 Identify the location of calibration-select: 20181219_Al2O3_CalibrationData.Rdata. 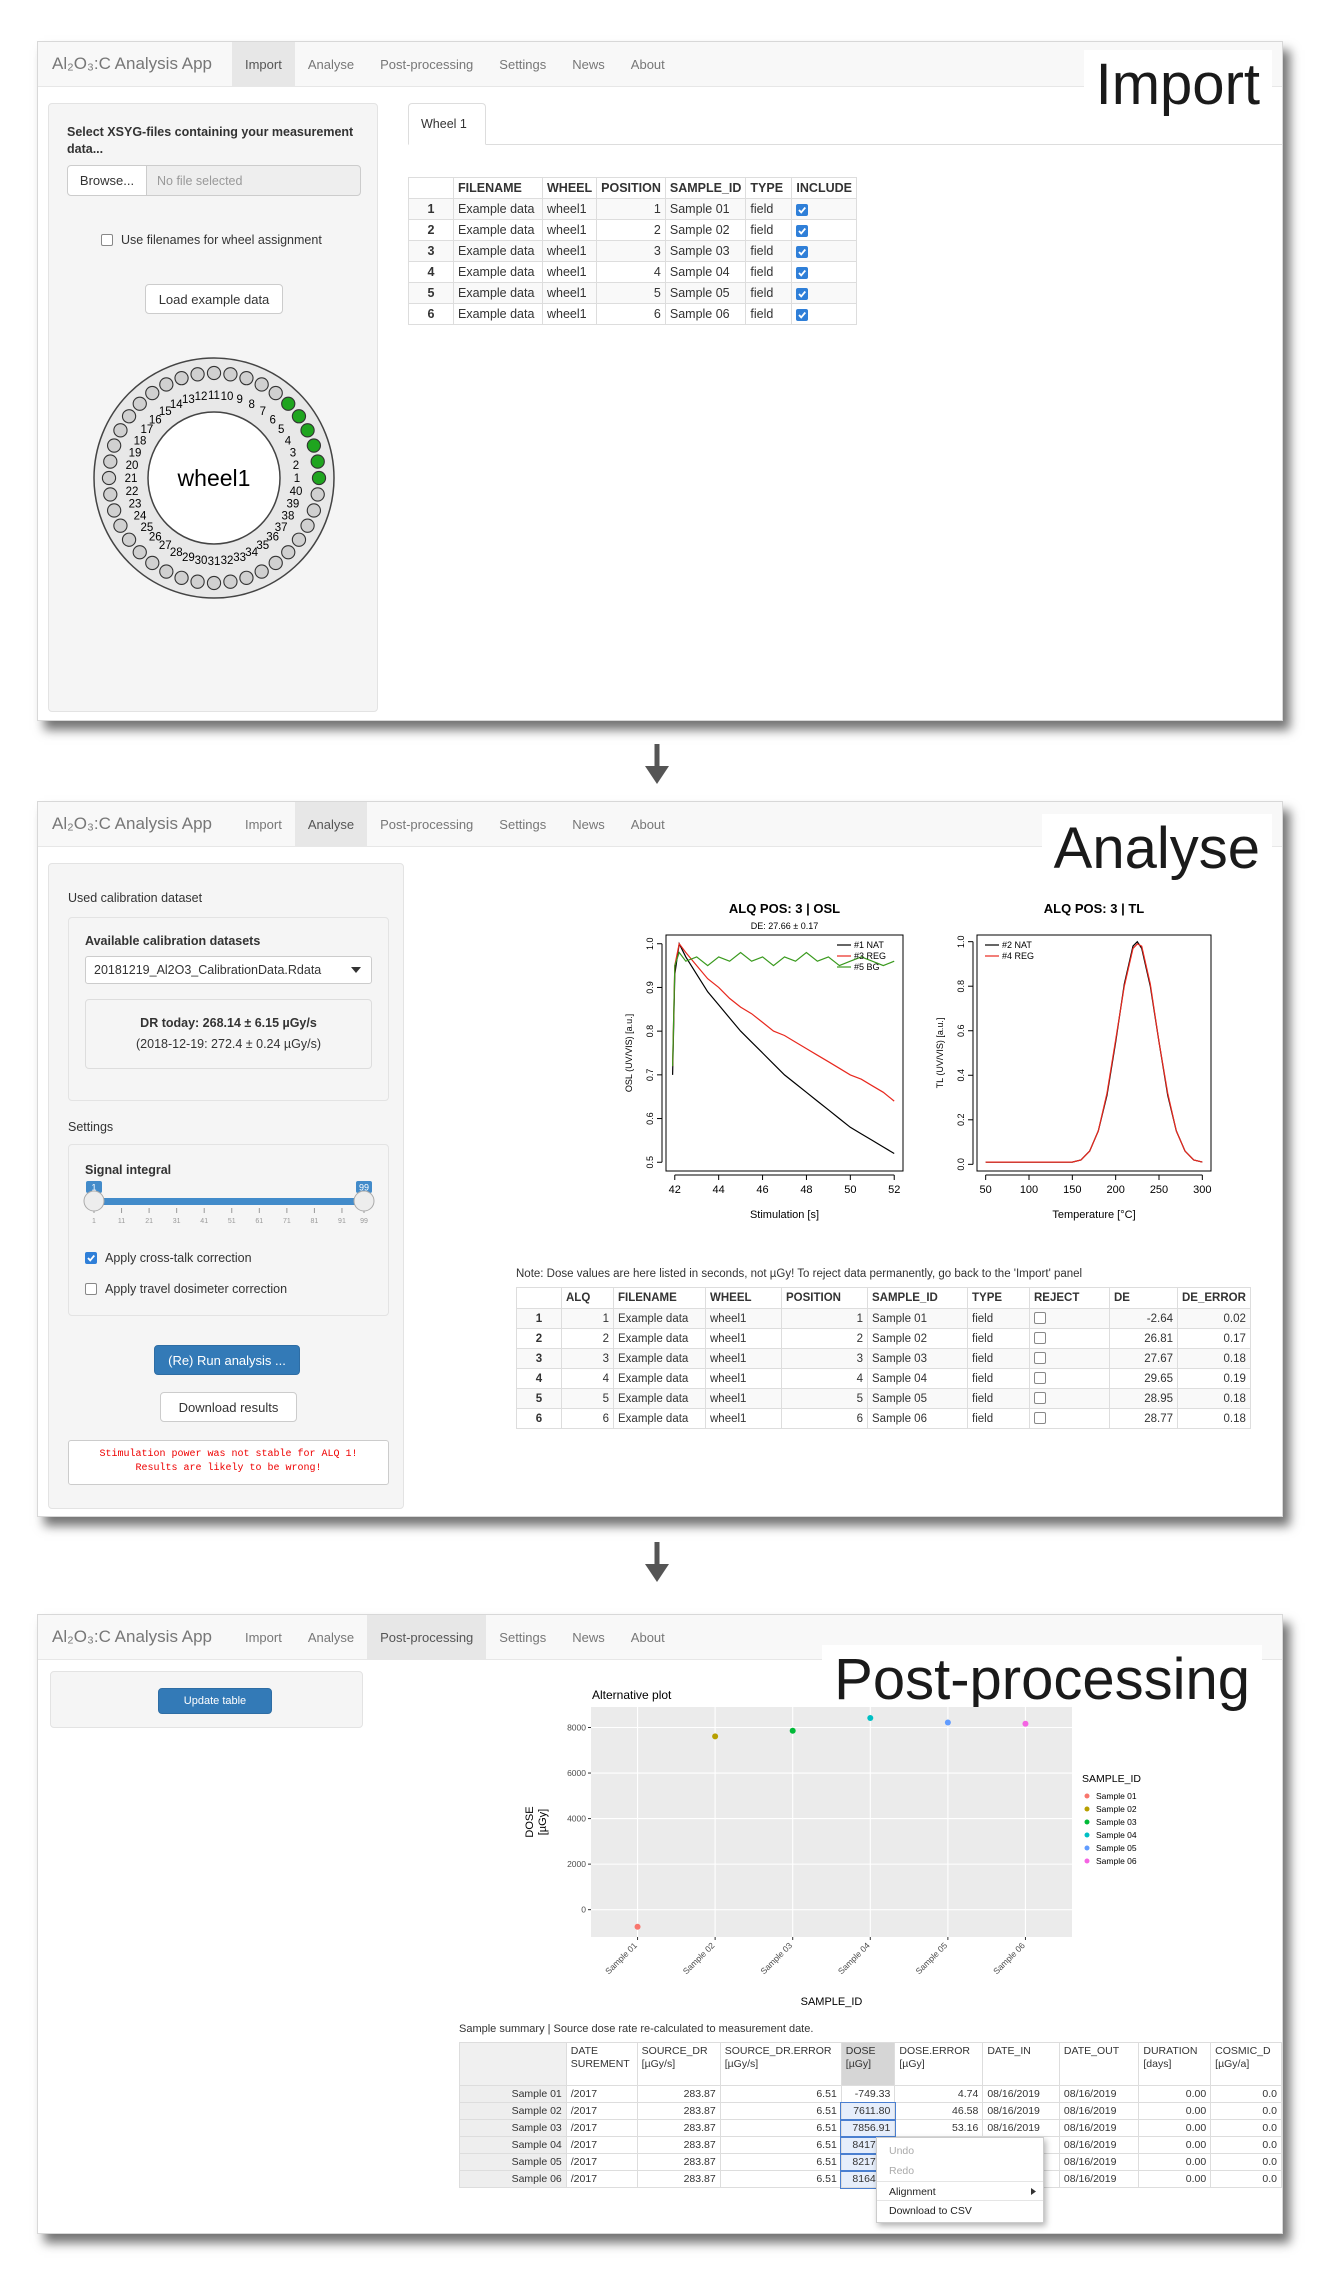
(228, 970).